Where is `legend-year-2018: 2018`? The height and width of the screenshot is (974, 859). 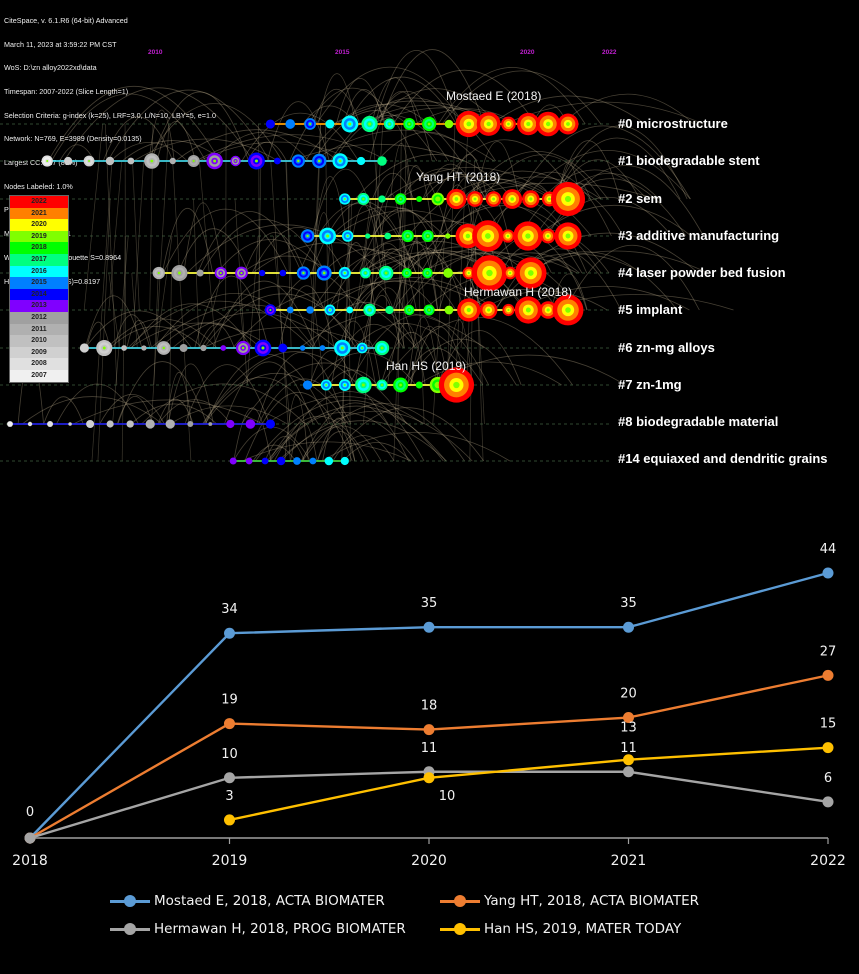 legend-year-2018: 2018 is located at coordinates (39, 248).